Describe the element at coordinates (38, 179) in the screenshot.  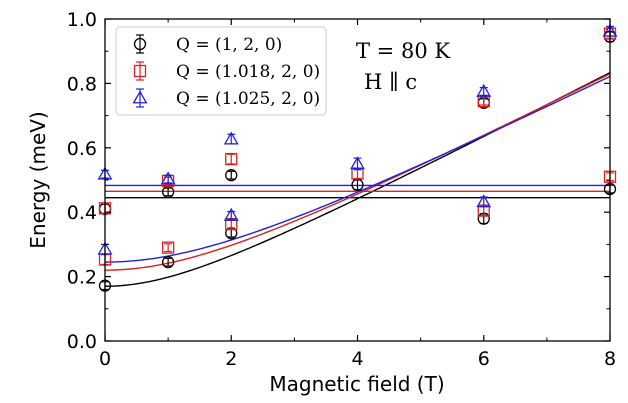
I see `y-axis-label: Energy (meV)` at that location.